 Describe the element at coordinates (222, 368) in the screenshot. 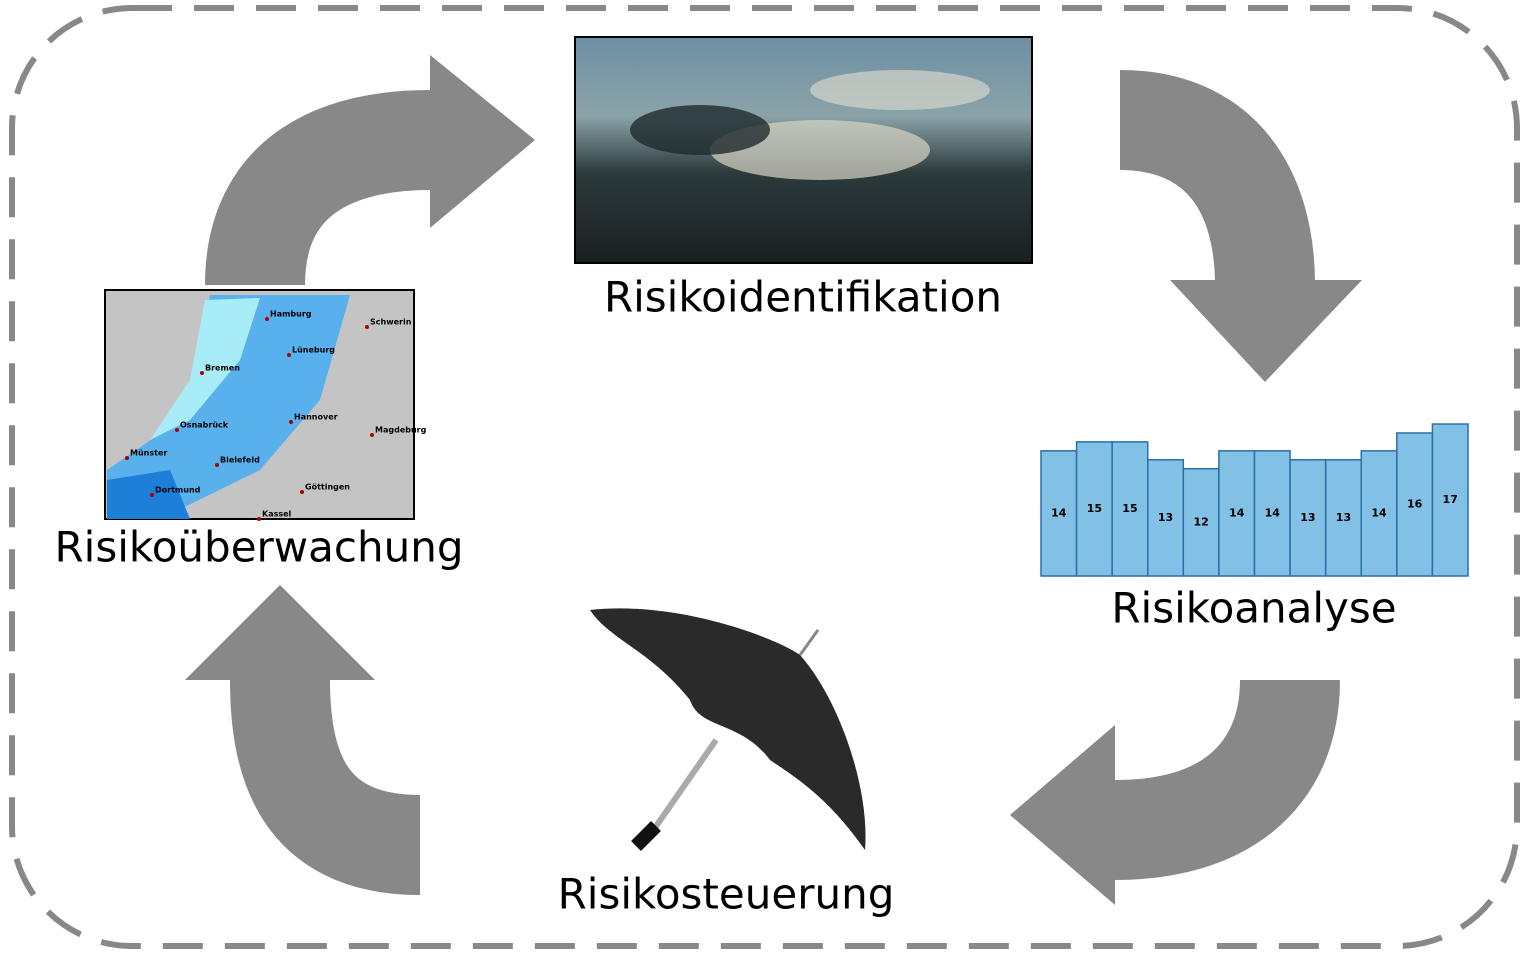

I see `city-label: Bremen` at that location.